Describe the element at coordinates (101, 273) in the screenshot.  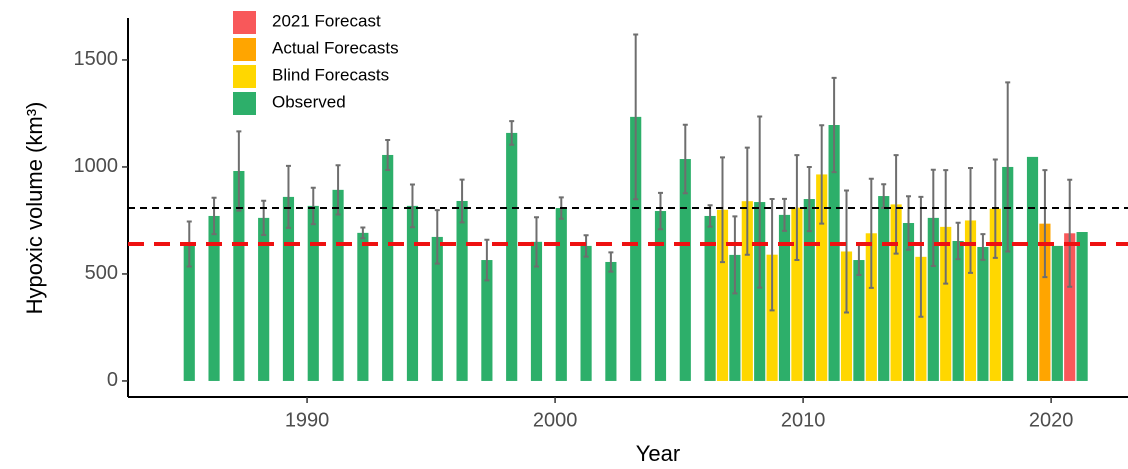
I see `y-tick-label: 500` at that location.